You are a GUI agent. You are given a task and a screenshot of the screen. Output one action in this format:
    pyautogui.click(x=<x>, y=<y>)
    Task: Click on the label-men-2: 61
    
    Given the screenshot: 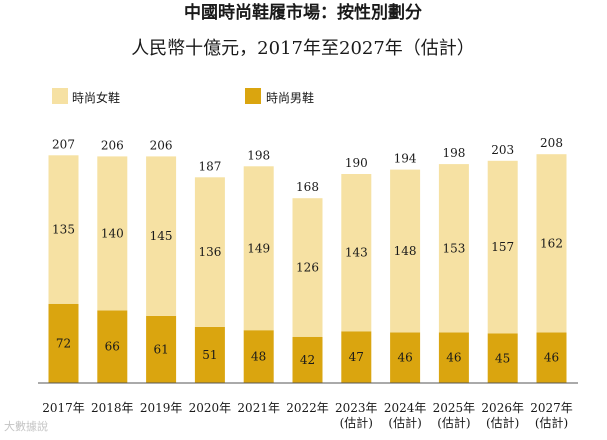 What is the action you would take?
    pyautogui.click(x=160, y=349)
    